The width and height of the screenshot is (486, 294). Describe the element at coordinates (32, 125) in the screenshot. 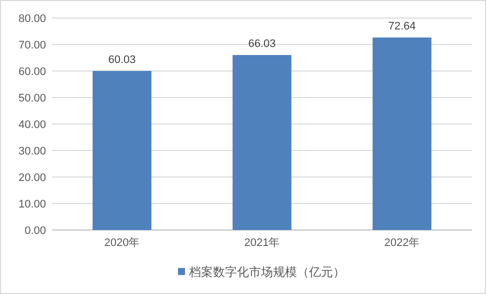

I see `y-tick-label: 40.00` at that location.